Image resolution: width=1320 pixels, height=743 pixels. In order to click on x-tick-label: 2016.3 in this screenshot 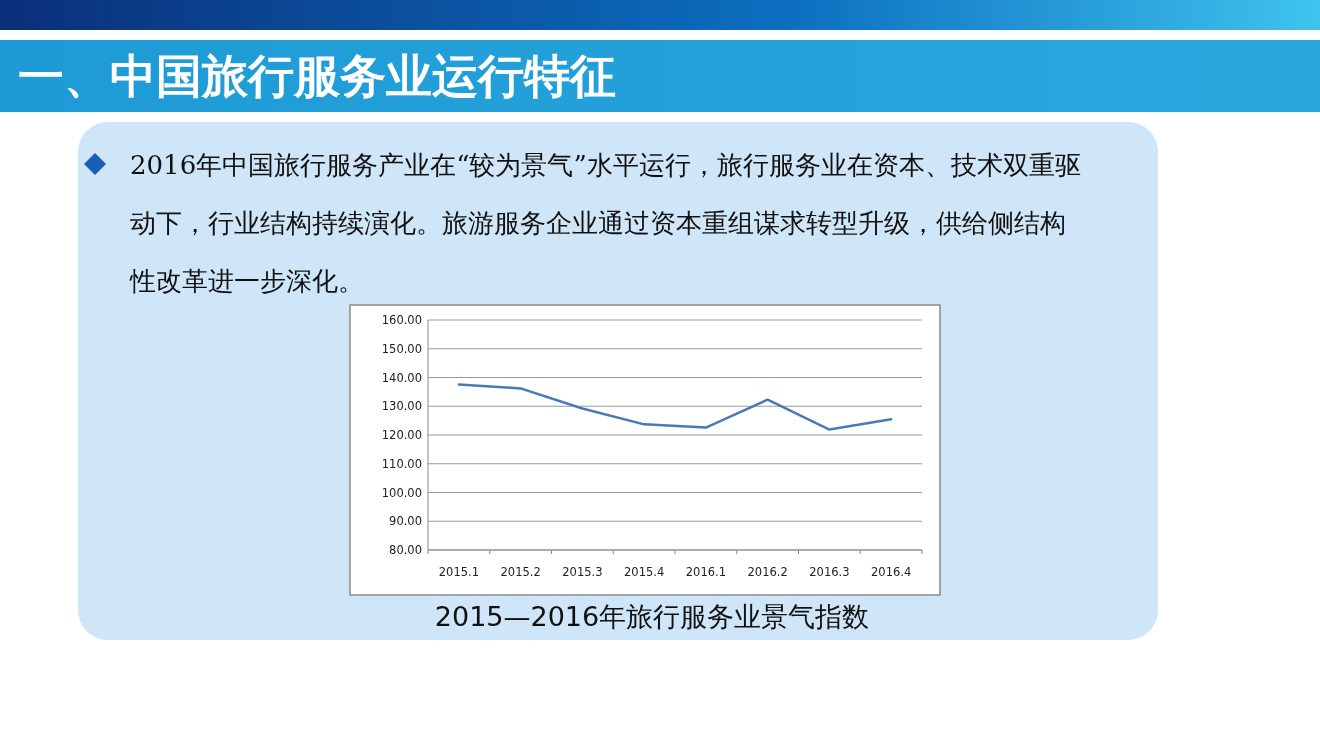, I will do `click(829, 572)`.